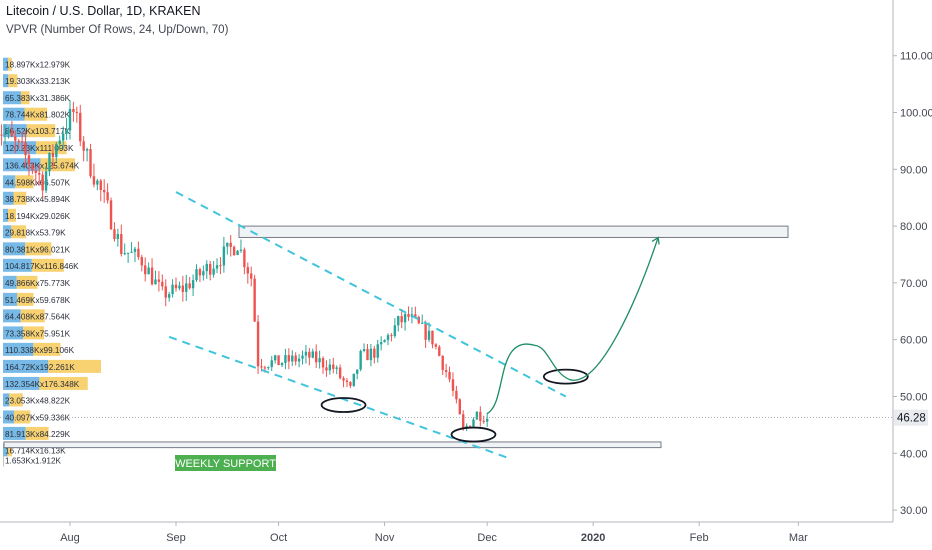  What do you see at coordinates (699, 538) in the screenshot?
I see `time-tick-label: Feb` at bounding box center [699, 538].